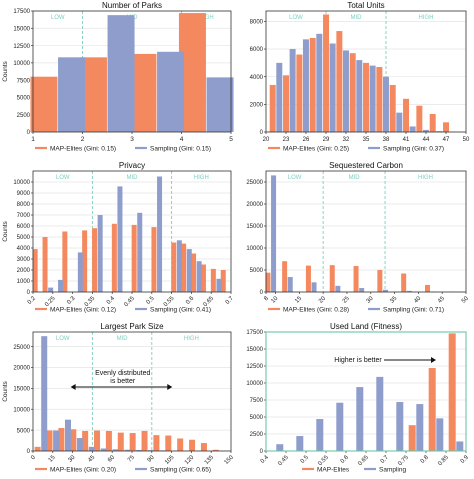  I want to click on x-tick-label: 0.85, so click(443, 460).